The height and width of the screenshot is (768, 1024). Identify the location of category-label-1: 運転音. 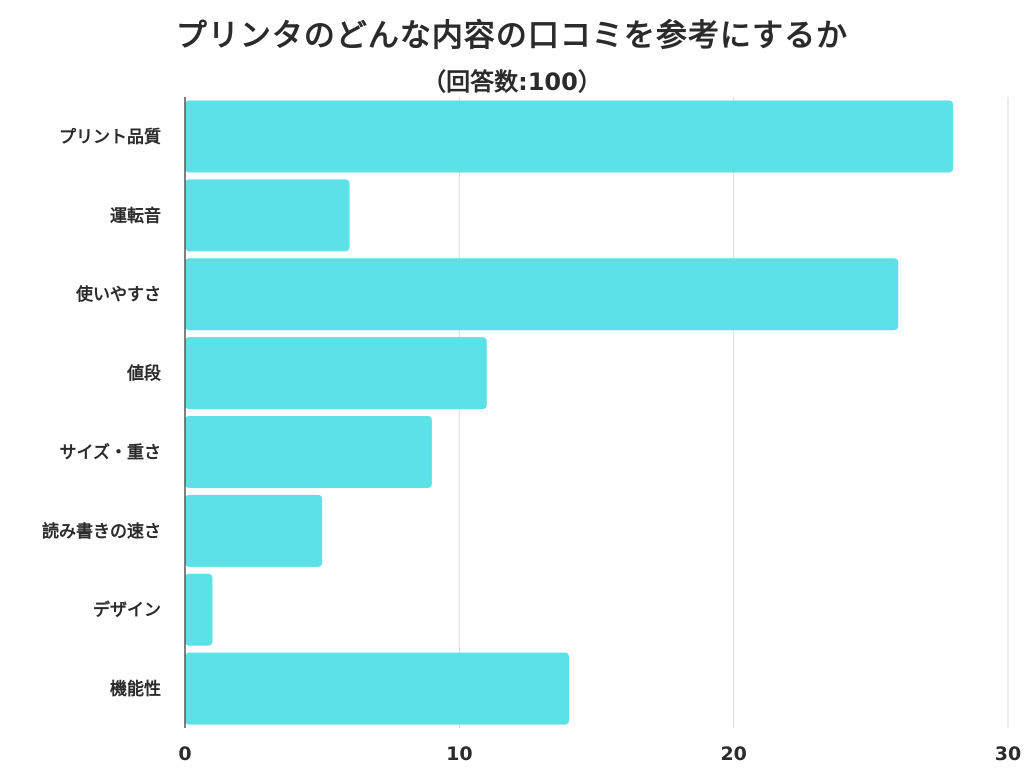
(135, 215).